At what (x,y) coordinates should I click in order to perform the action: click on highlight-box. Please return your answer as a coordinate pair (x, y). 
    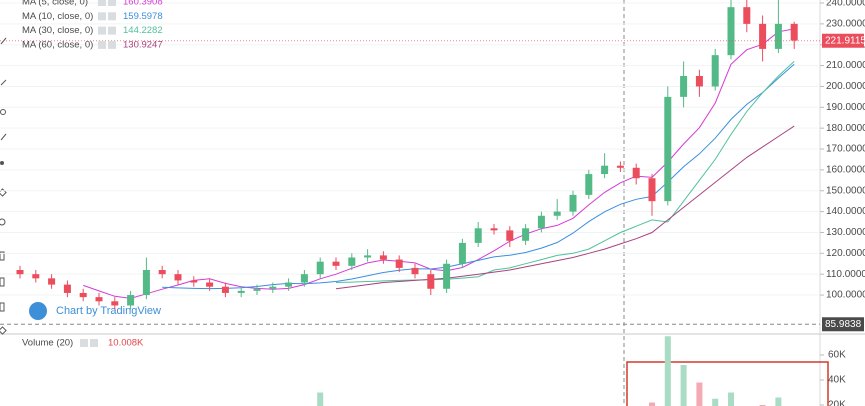
    Looking at the image, I should click on (727, 383).